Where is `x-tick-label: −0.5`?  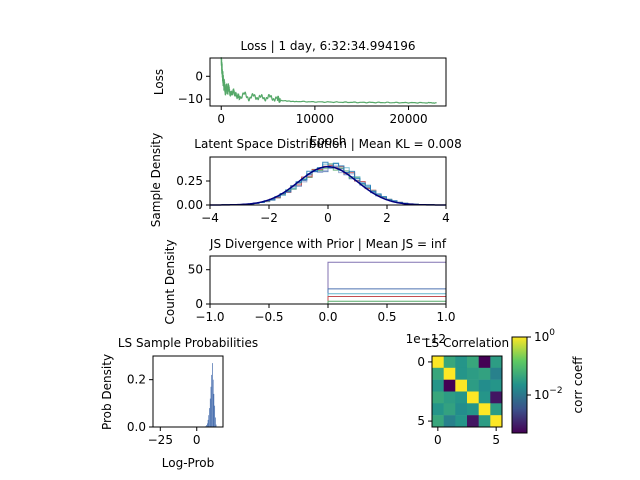
x-tick-label: −0.5 is located at coordinates (268, 317).